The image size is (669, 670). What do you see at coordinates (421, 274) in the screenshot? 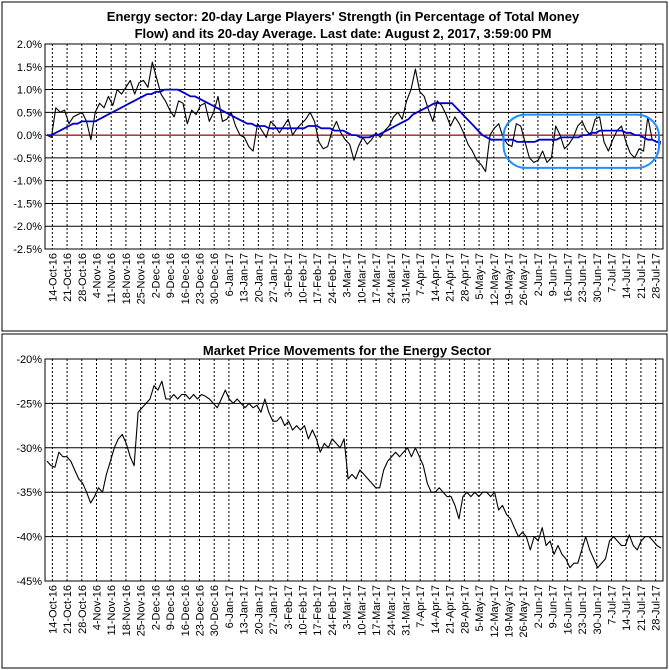
I see `x-tick-label: 7-Apr-17` at bounding box center [421, 274].